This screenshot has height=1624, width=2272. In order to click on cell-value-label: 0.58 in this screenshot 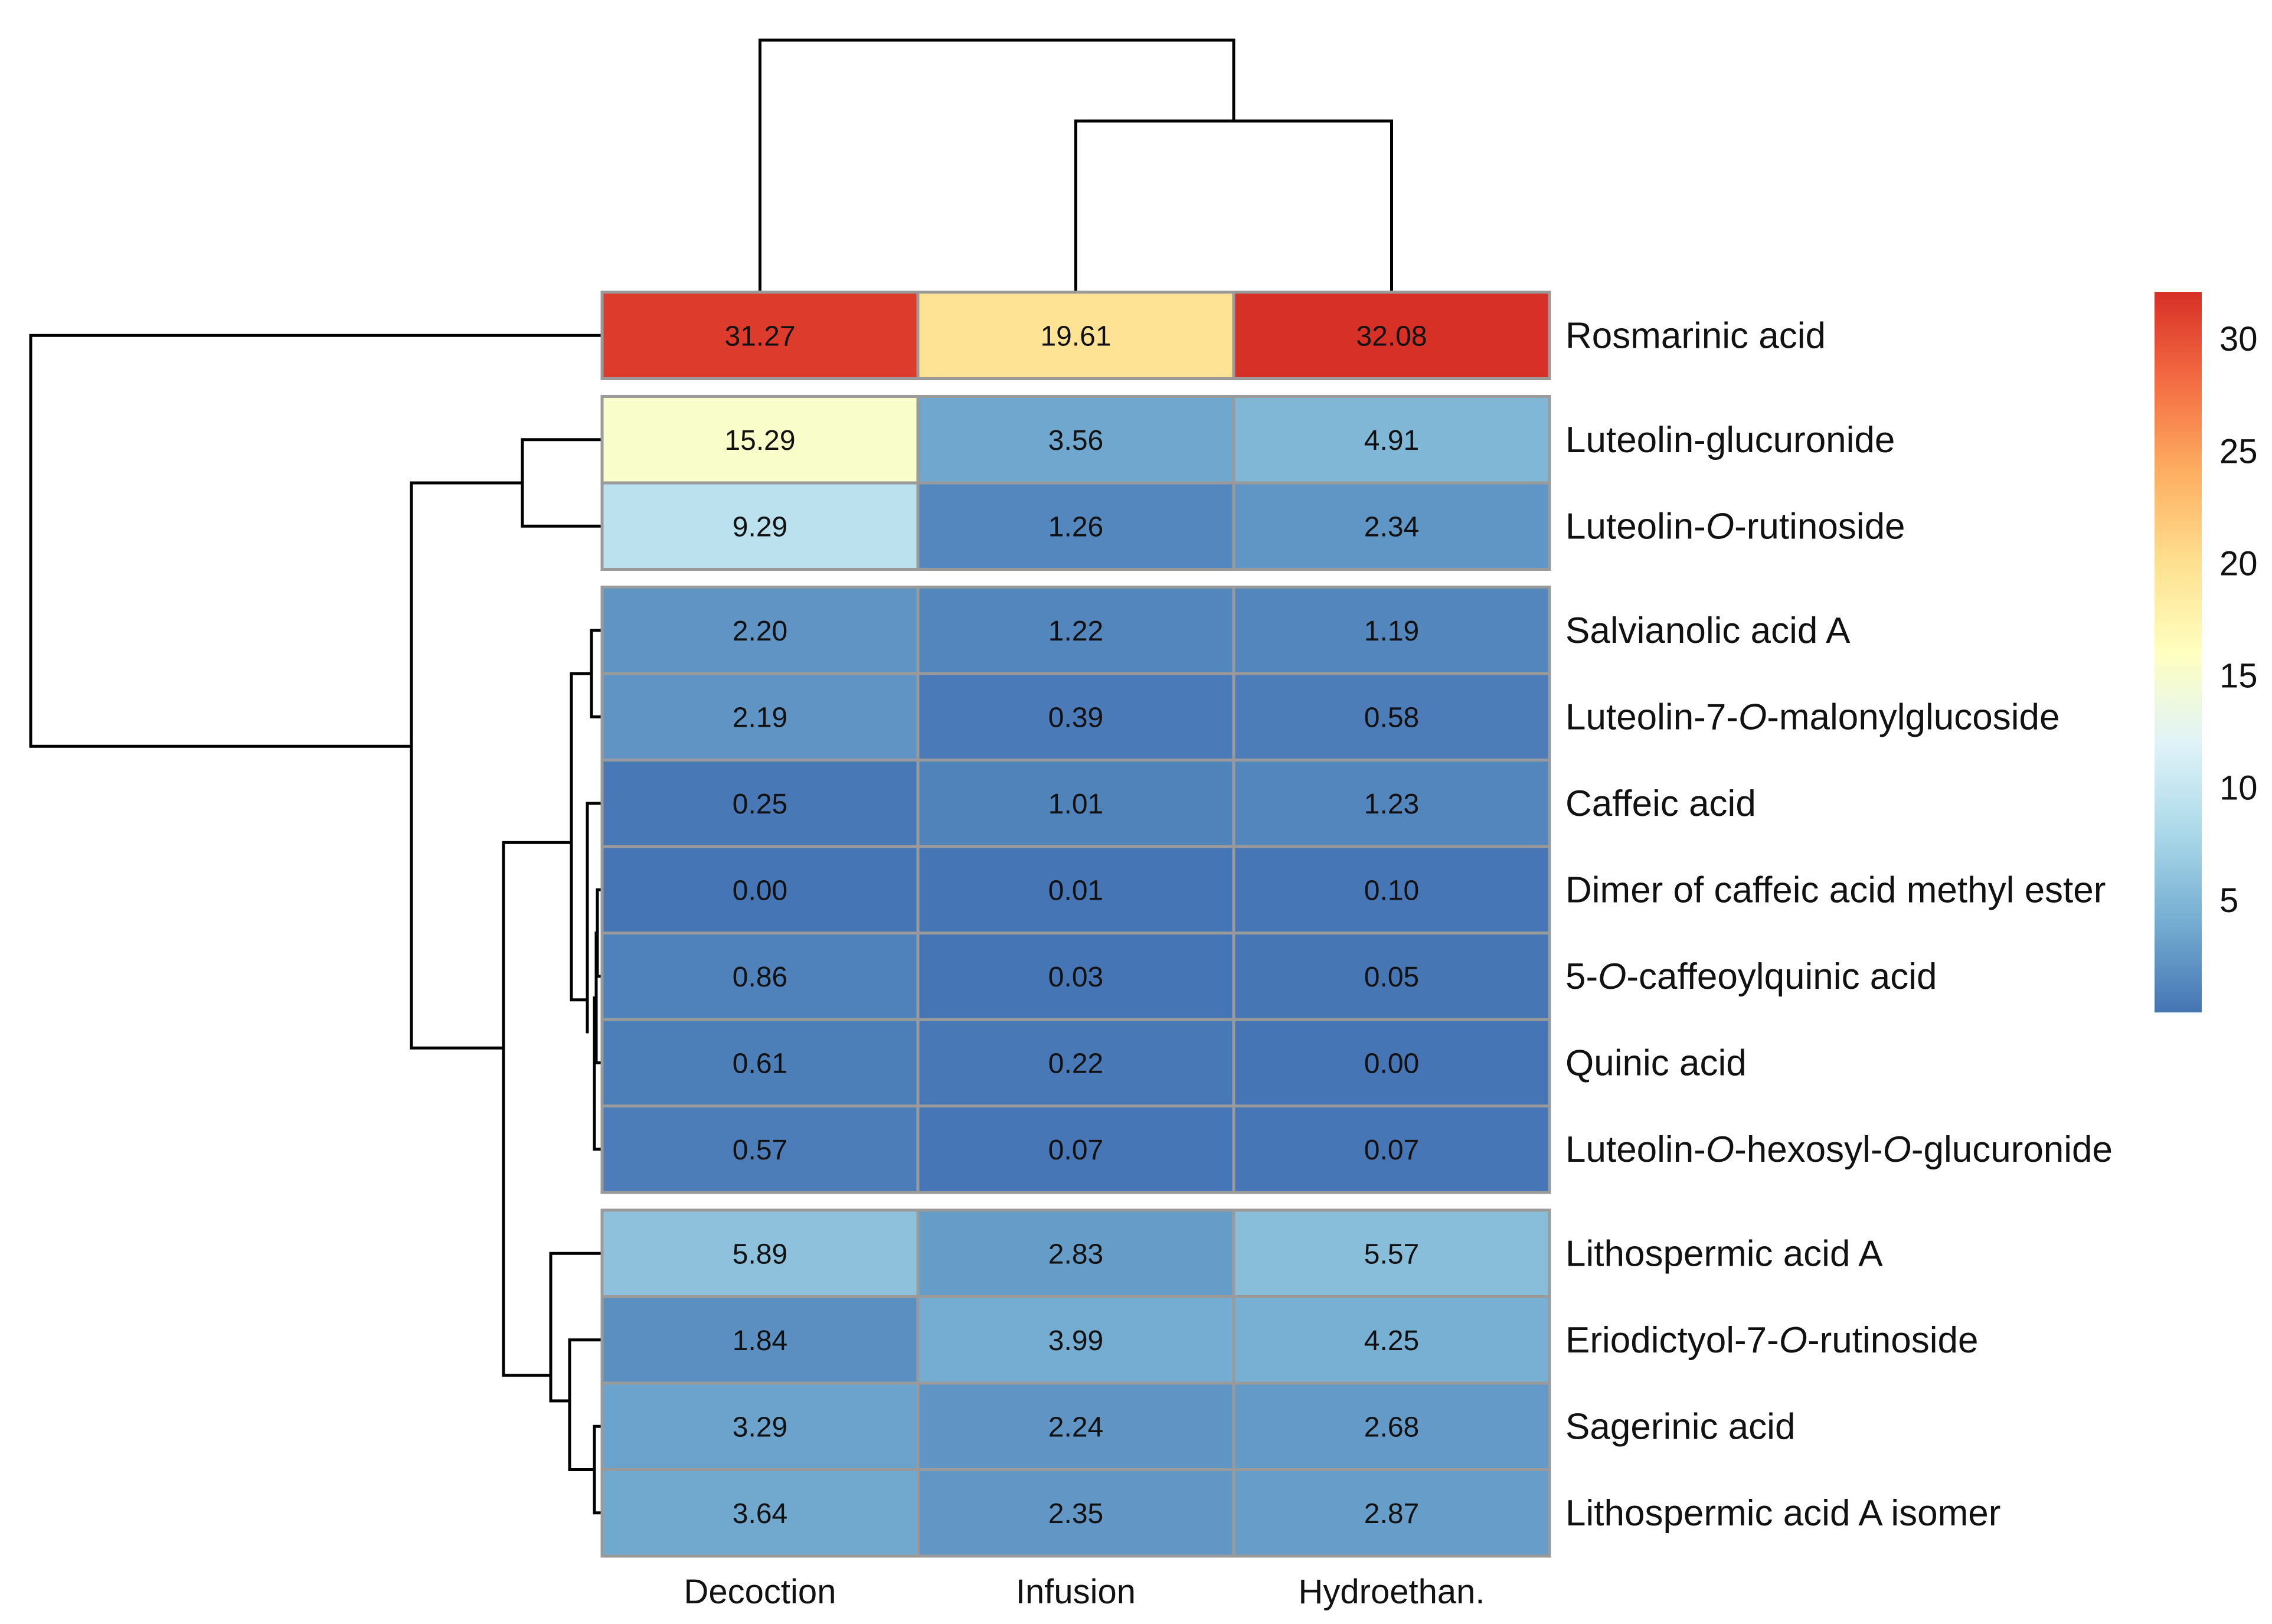, I will do `click(1391, 717)`.